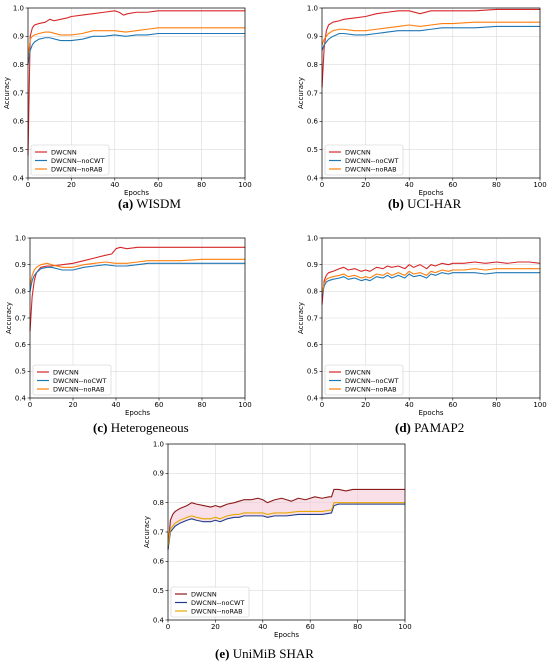 The image size is (550, 665). What do you see at coordinates (358, 152) in the screenshot?
I see `ucihar-legend-label-0: DWCNN` at bounding box center [358, 152].